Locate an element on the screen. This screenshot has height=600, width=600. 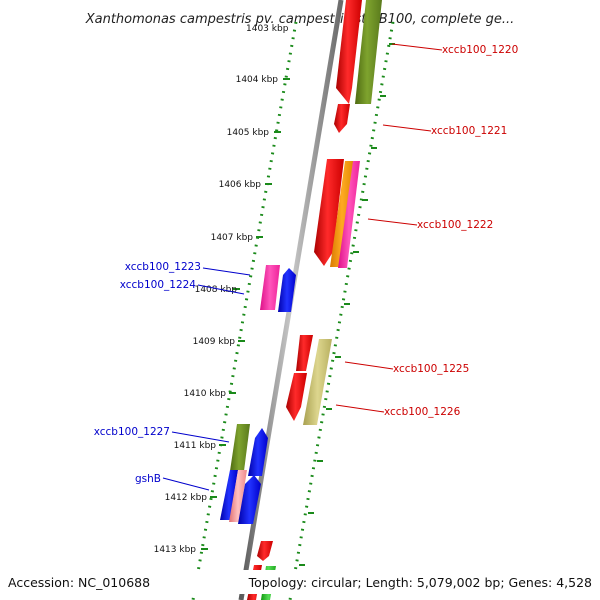
accession-text: Accession: NC_010688 is located at coordinates (79, 582).